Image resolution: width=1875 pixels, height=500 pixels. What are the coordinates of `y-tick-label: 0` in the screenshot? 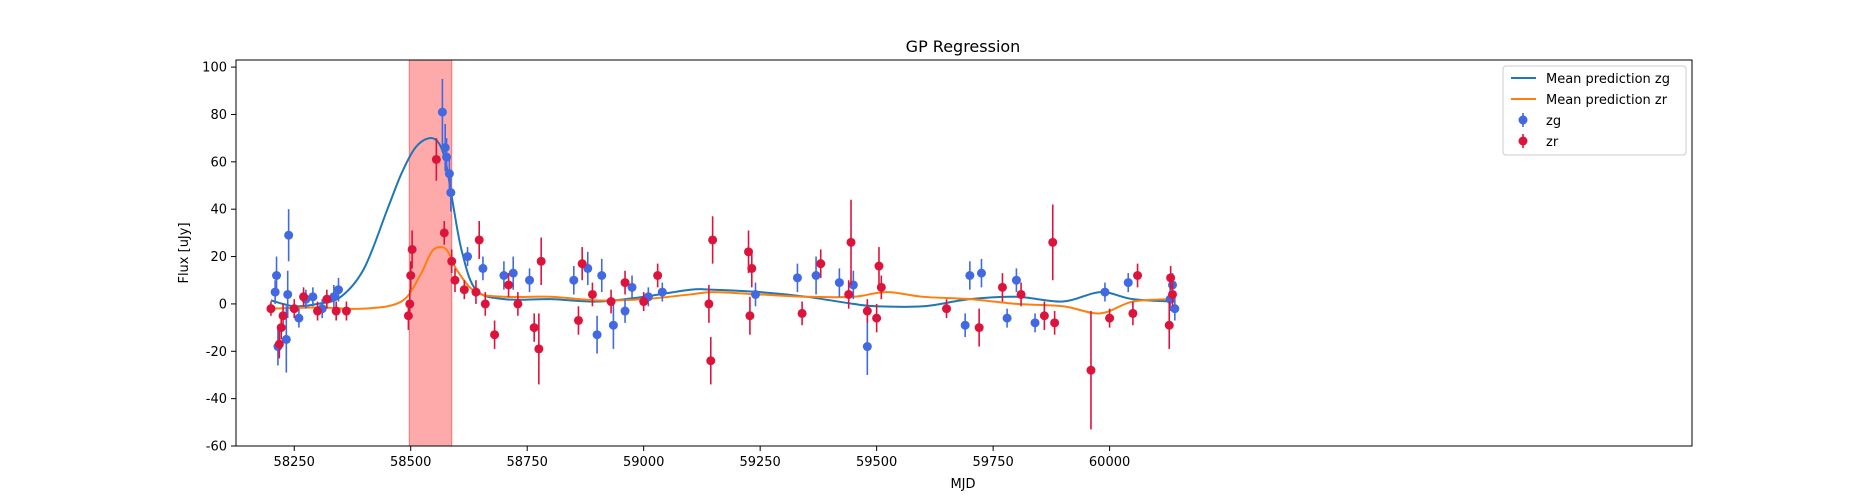 It's located at (223, 304).